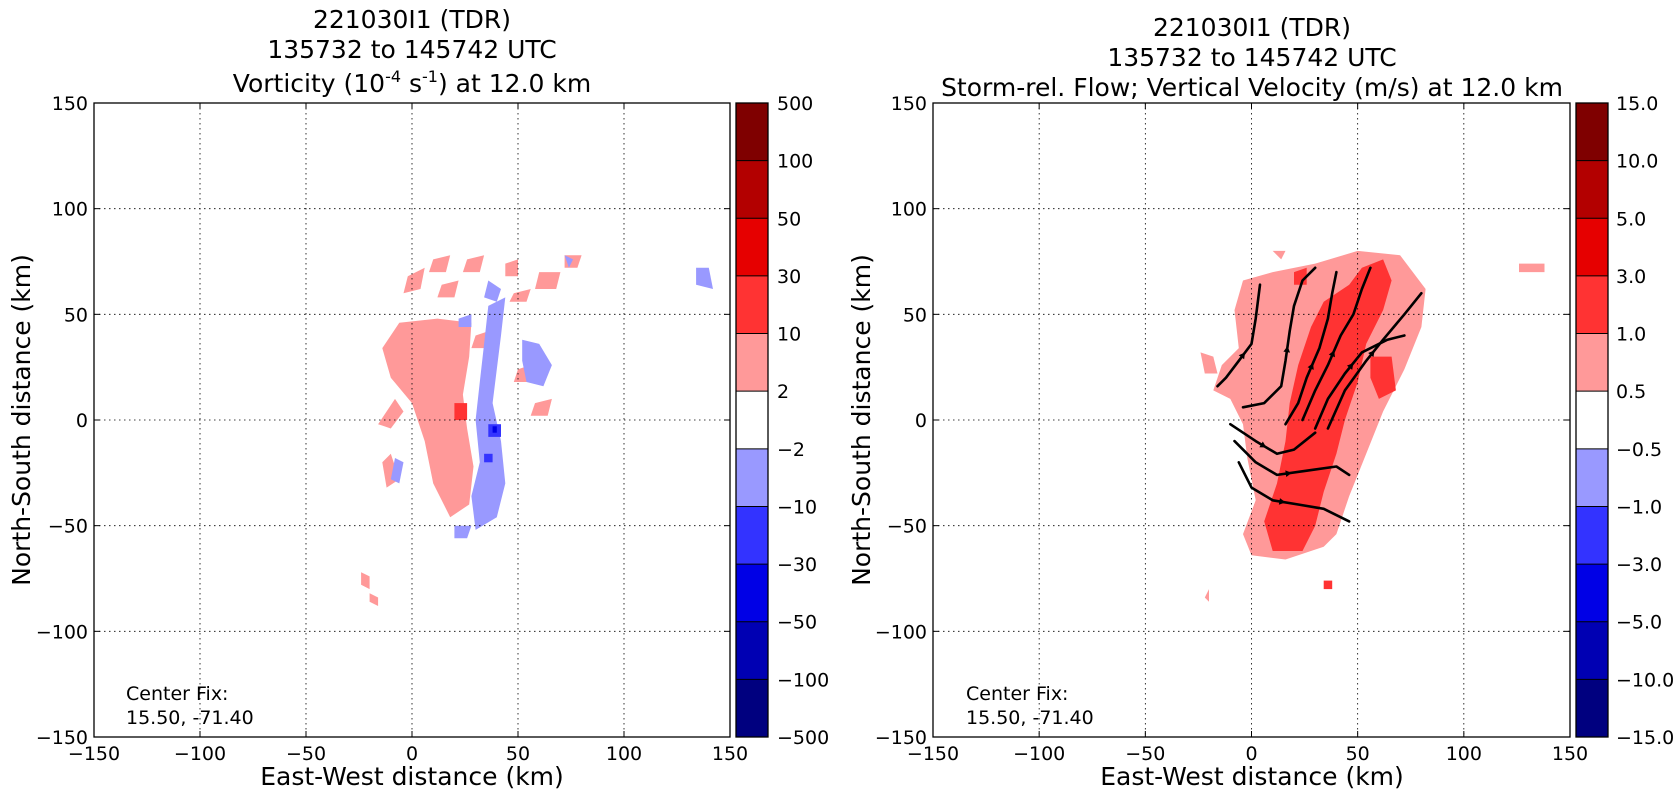 This screenshot has width=1677, height=797. Describe the element at coordinates (921, 421) in the screenshot. I see `velocity-ytick-label-3: 0` at that location.